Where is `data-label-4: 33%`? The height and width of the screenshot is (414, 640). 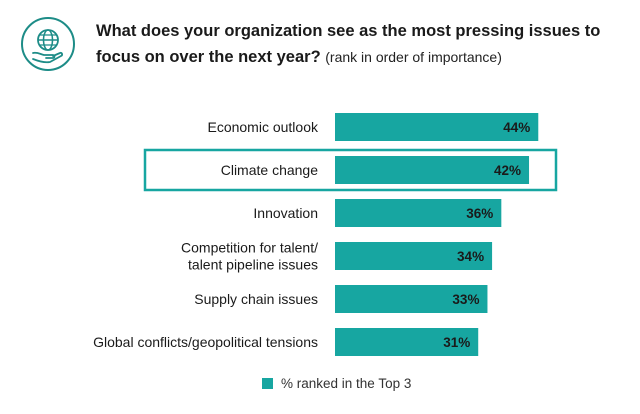 data-label-4: 33% is located at coordinates (465, 299).